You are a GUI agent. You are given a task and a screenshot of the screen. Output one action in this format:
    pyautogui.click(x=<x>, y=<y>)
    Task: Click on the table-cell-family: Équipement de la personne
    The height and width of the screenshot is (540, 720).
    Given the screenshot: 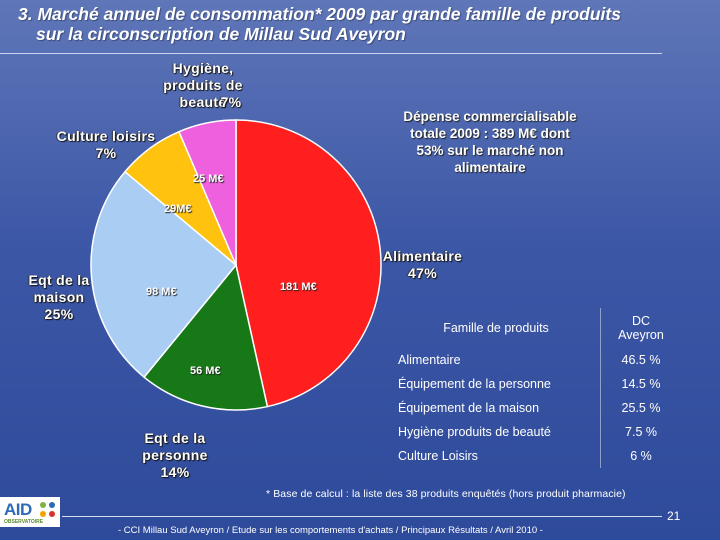 What is the action you would take?
    pyautogui.click(x=496, y=384)
    